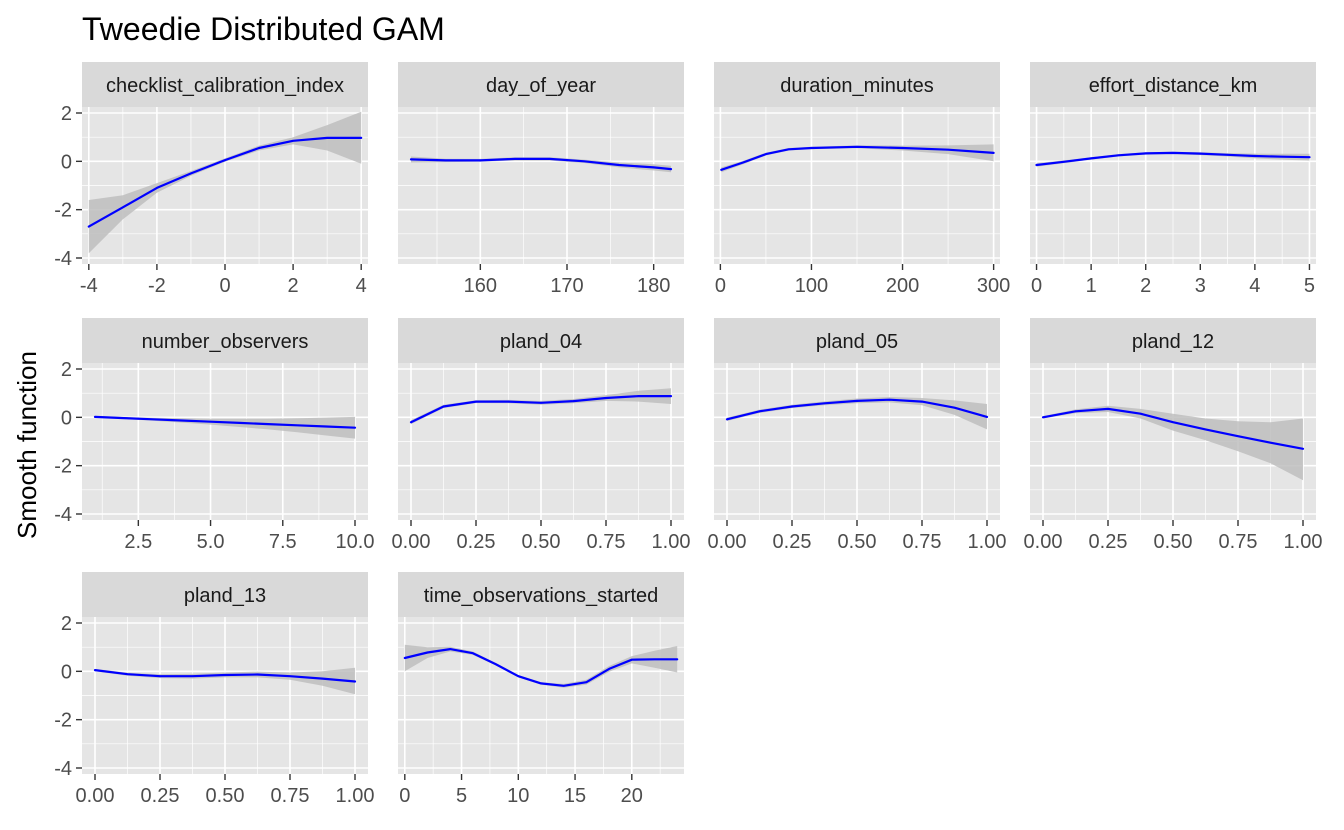 The image size is (1344, 830). I want to click on x-tick-label: 300, so click(993, 286).